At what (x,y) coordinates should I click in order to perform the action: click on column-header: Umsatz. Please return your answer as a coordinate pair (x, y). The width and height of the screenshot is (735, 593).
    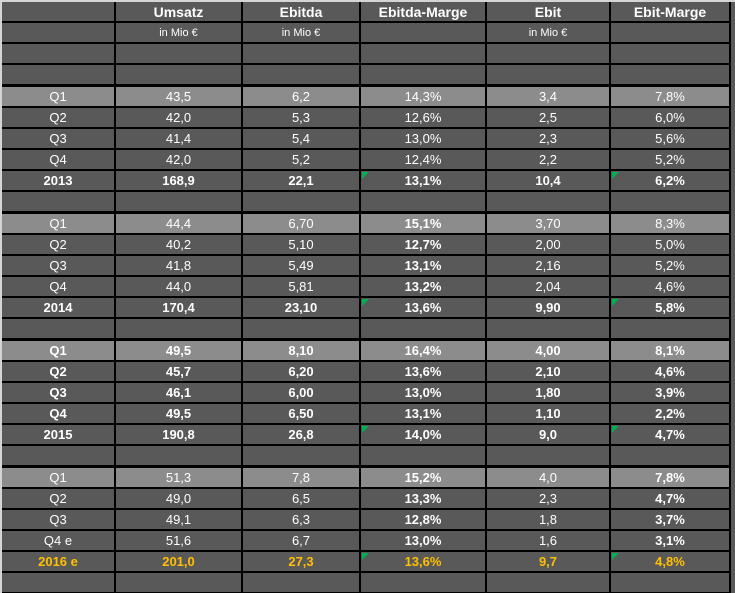
    Looking at the image, I should click on (178, 12).